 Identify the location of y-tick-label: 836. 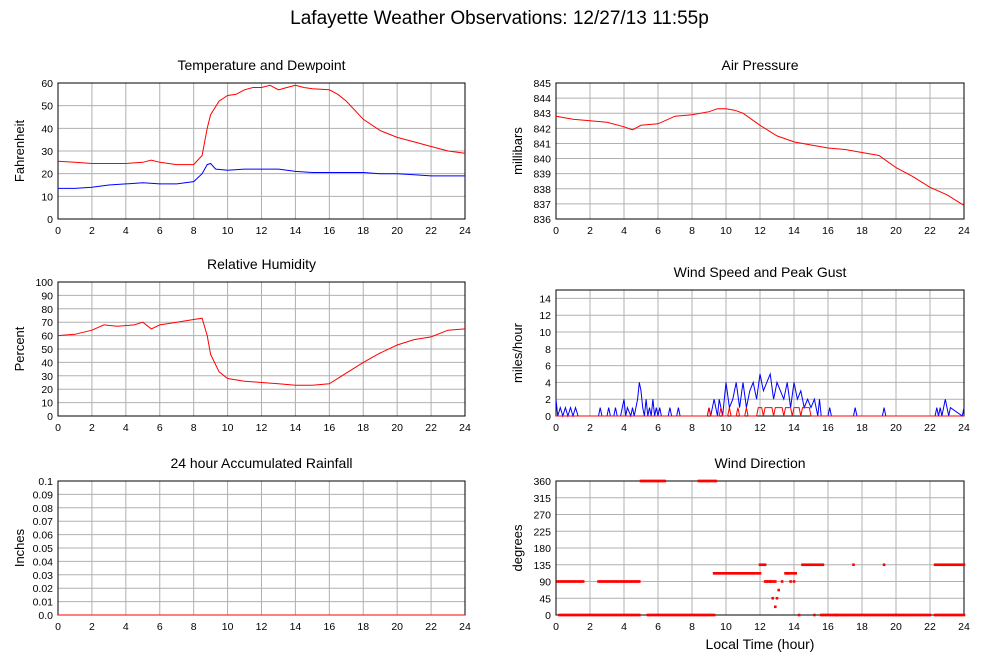
(542, 220).